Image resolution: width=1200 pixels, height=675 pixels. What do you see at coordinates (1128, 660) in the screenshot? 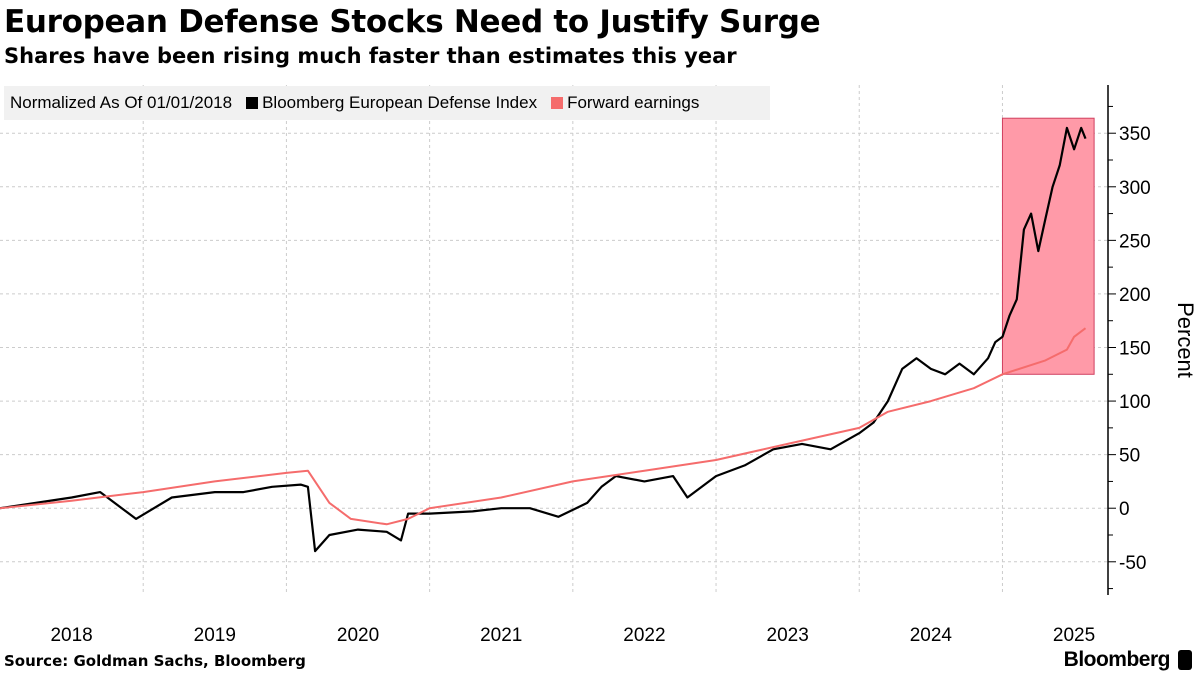
I see `bloomberg-logo: Bloomberg` at bounding box center [1128, 660].